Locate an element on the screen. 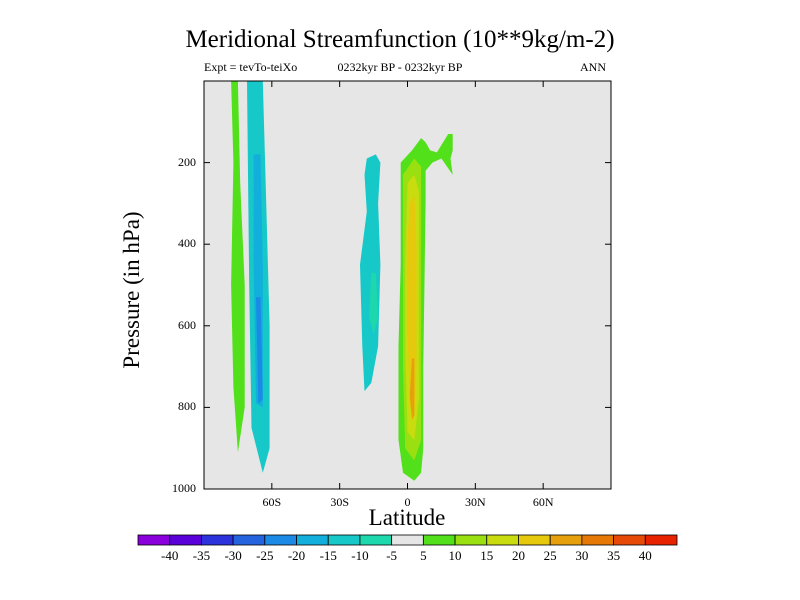 This screenshot has width=800, height=600. chart-subtitle-right: ANN is located at coordinates (593, 67).